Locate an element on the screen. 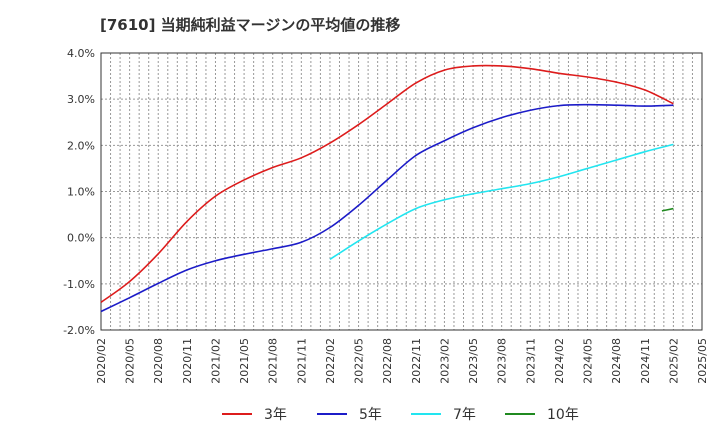 The image size is (720, 440). x-tick-label: 2020/05 is located at coordinates (130, 361).